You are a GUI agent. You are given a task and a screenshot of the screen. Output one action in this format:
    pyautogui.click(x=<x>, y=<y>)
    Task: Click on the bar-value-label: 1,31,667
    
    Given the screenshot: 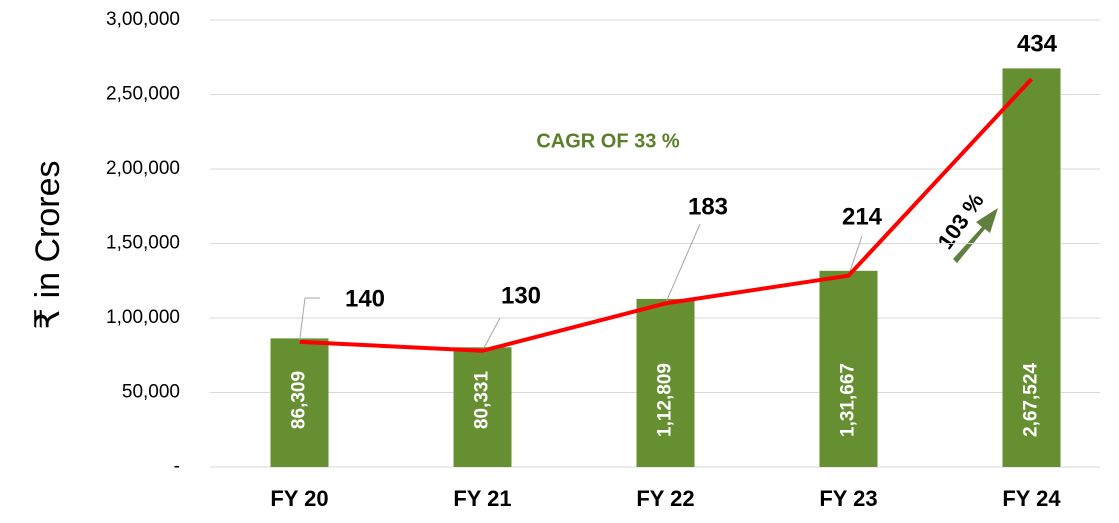 What is the action you would take?
    pyautogui.click(x=848, y=400)
    